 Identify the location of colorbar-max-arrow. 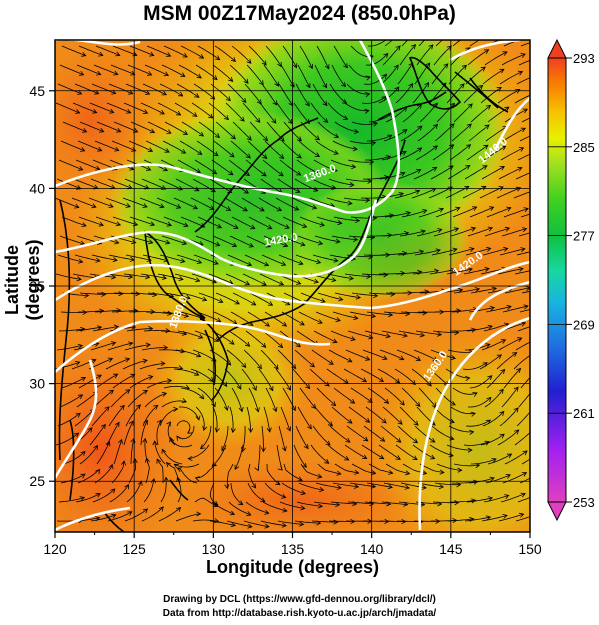
(557, 48).